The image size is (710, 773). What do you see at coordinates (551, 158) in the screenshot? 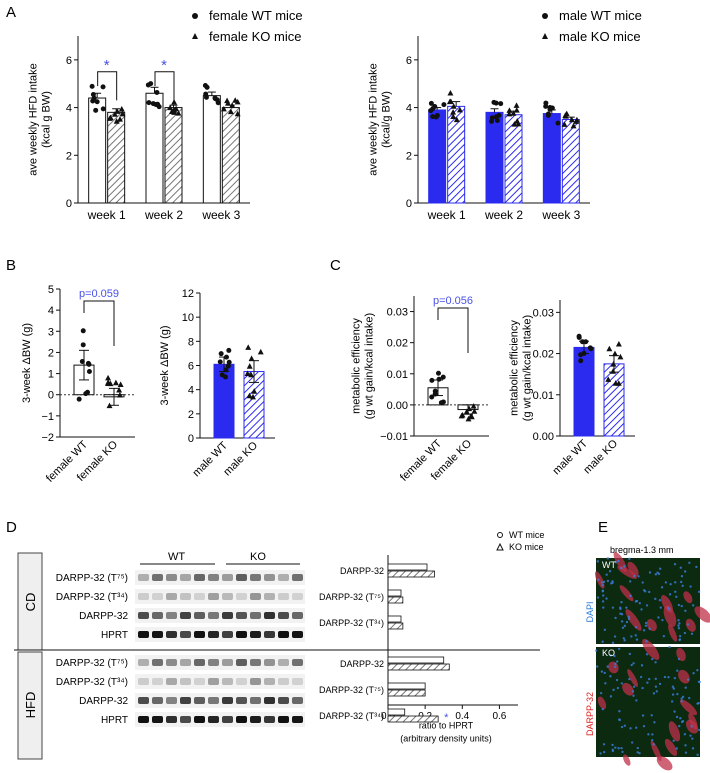
I see `A-male-bar` at bounding box center [551, 158].